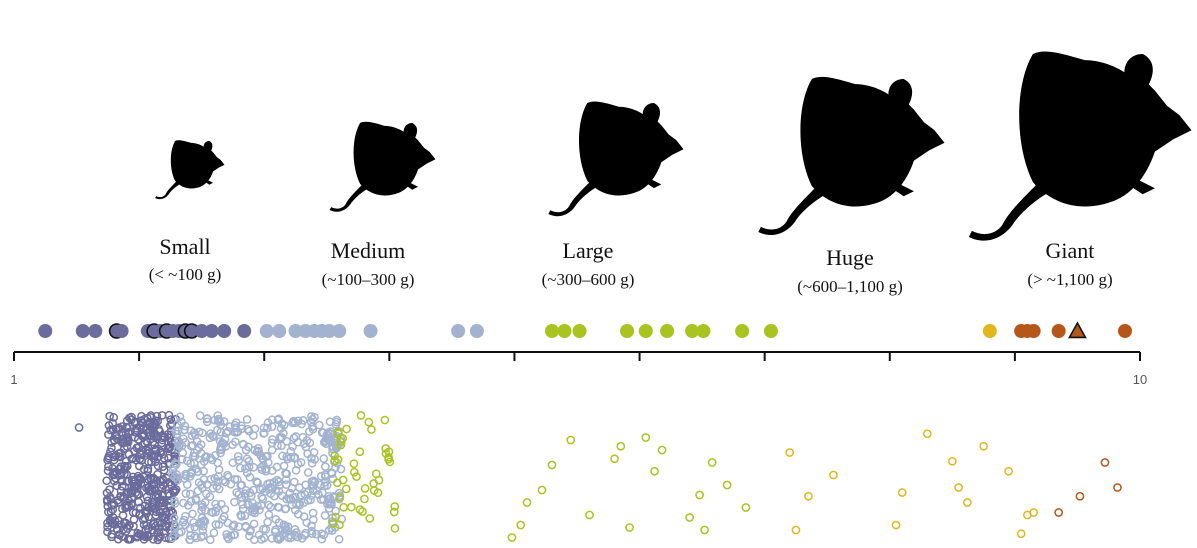  What do you see at coordinates (382, 166) in the screenshot?
I see `rat-silhouette-medium` at bounding box center [382, 166].